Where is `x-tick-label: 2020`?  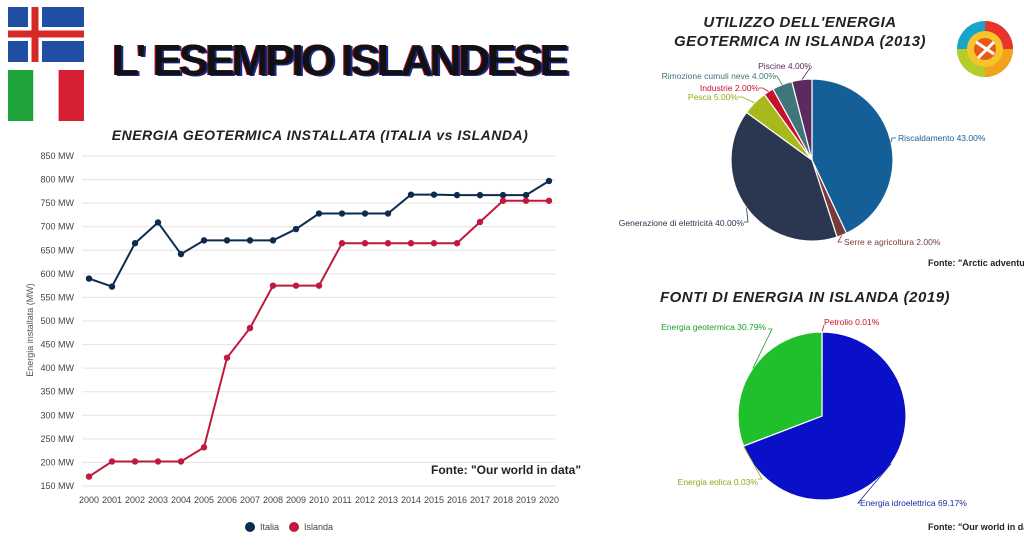 x-tick-label: 2020 is located at coordinates (549, 500).